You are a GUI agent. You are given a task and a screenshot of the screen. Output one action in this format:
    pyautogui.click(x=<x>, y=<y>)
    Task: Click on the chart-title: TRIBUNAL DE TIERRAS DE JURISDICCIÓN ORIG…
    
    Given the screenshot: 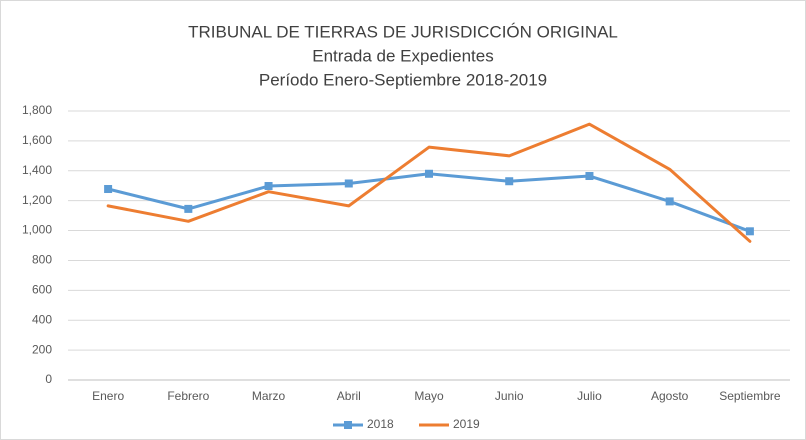 What is the action you would take?
    pyautogui.click(x=403, y=31)
    